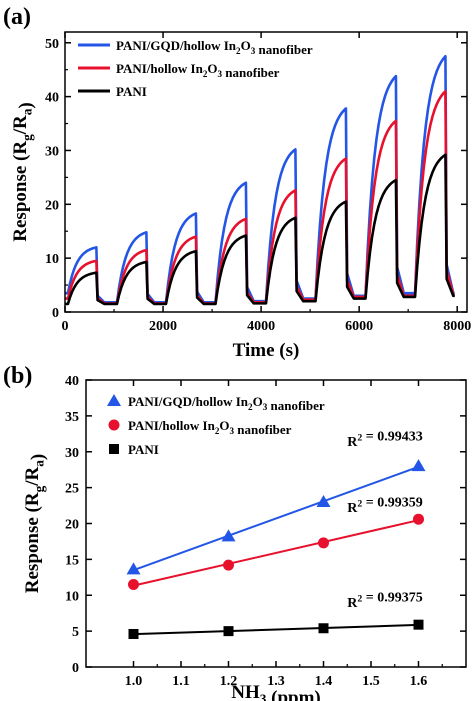  I want to click on y-tick-label-b: 25, so click(72, 489).